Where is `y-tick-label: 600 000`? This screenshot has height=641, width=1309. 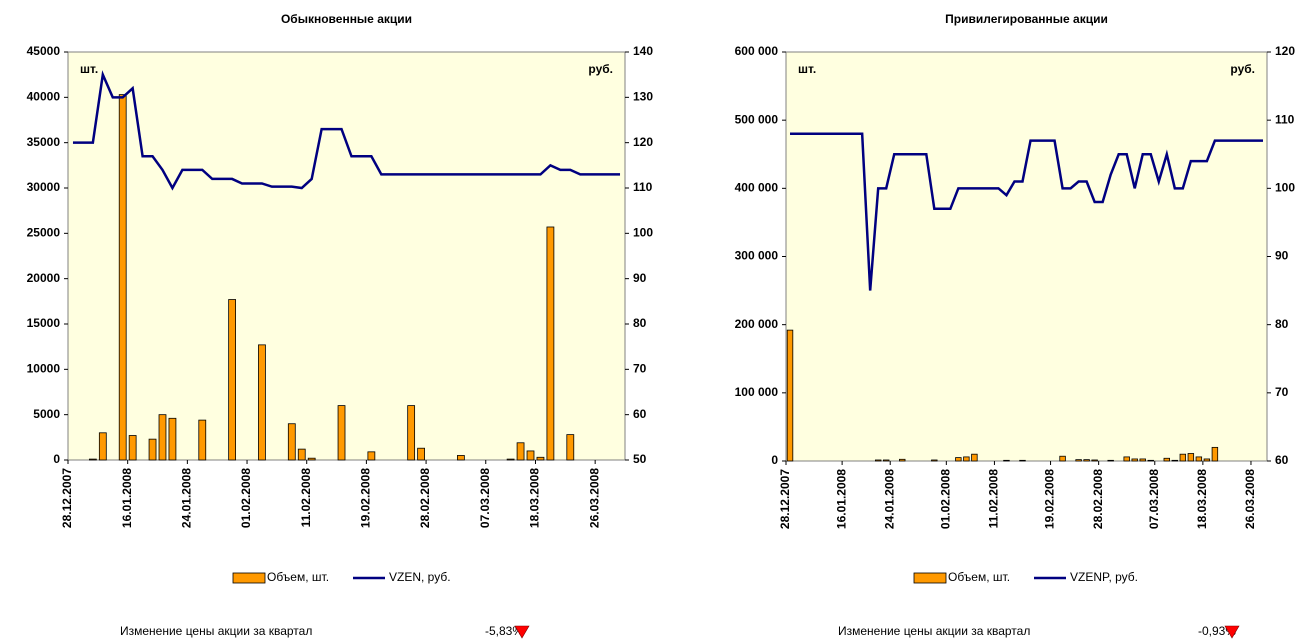 y-tick-label: 600 000 is located at coordinates (757, 51).